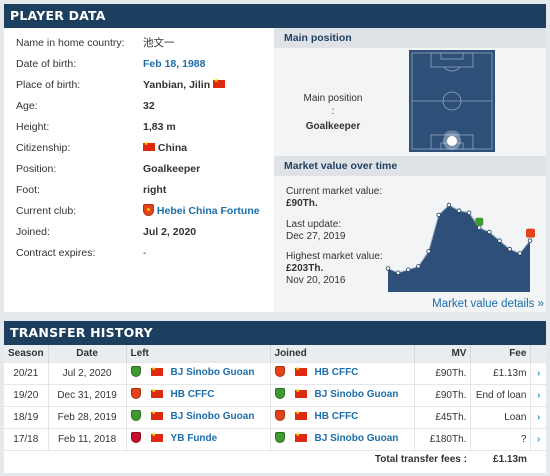 Image resolution: width=550 pixels, height=476 pixels. I want to click on value-birthplace: Yanbian, Jilin, so click(184, 85).